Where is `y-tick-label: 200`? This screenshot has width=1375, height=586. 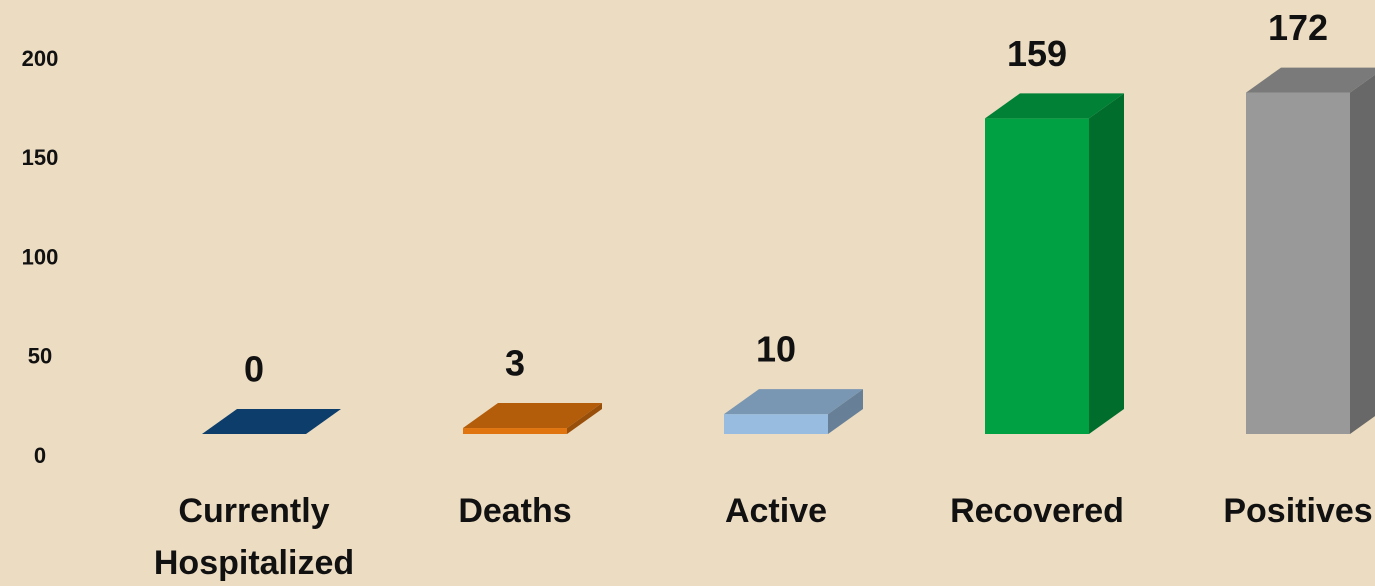 y-tick-label: 200 is located at coordinates (40, 58).